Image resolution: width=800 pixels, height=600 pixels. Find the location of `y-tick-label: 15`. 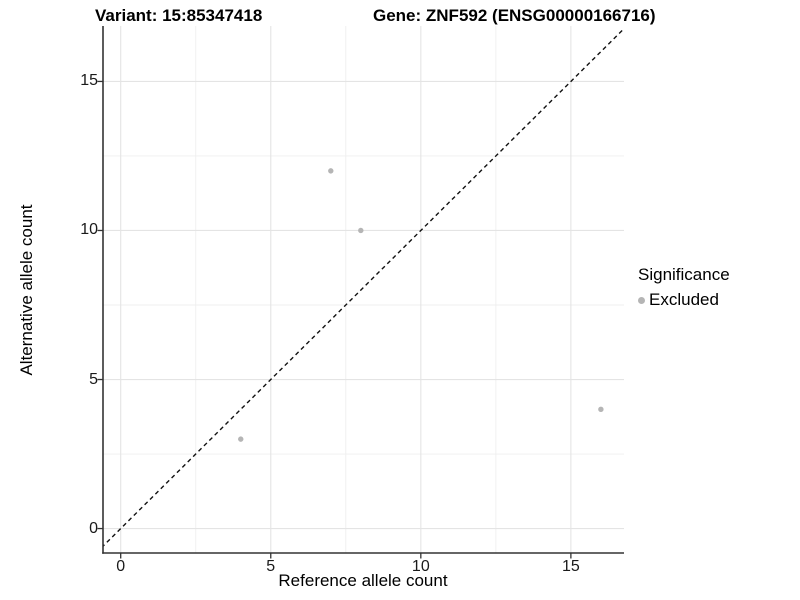

y-tick-label: 15 is located at coordinates (89, 81).